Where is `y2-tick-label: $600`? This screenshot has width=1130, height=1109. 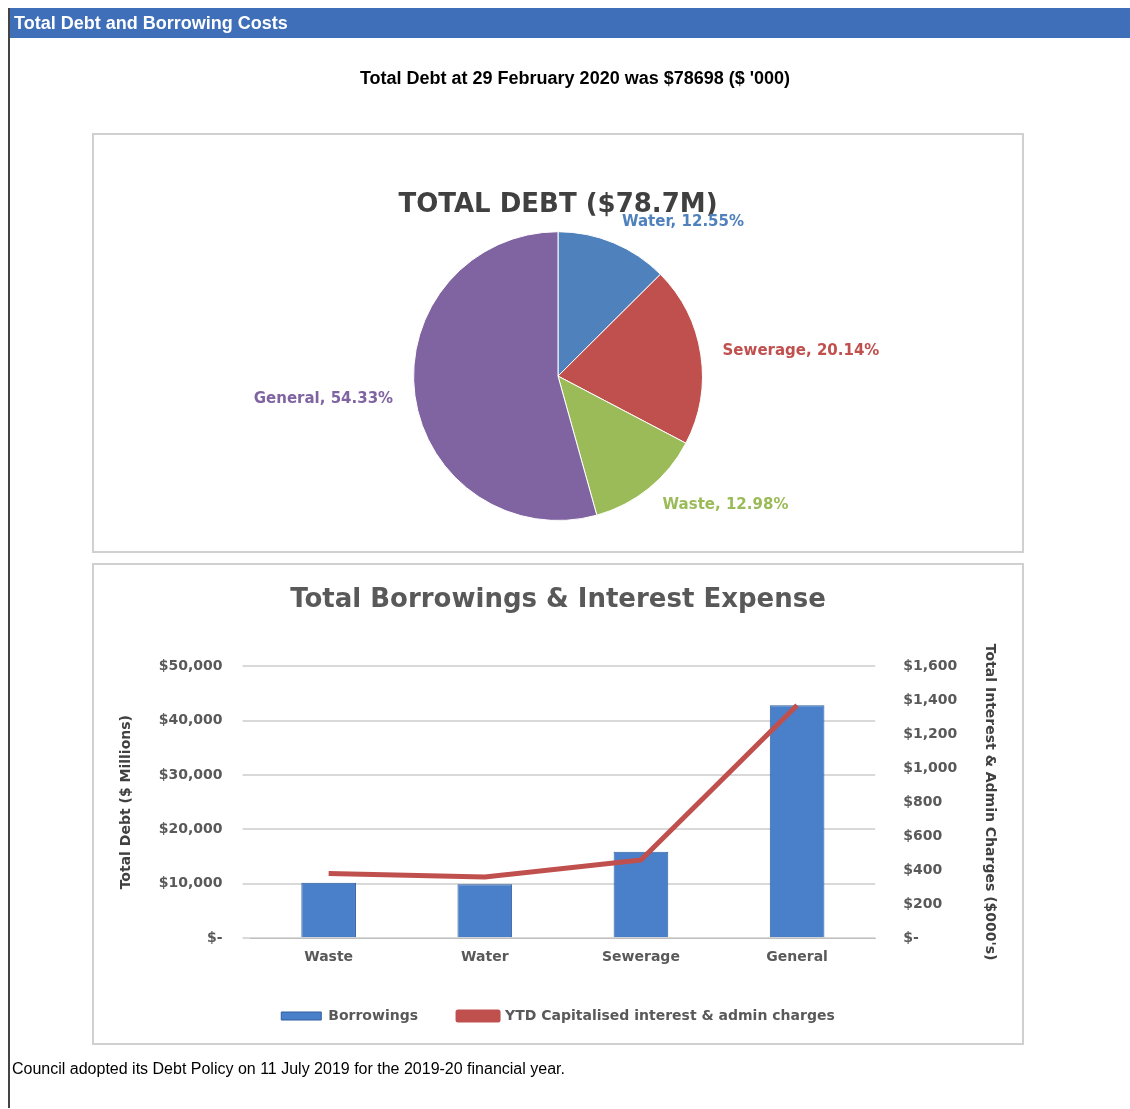
y2-tick-label: $600 is located at coordinates (923, 834).